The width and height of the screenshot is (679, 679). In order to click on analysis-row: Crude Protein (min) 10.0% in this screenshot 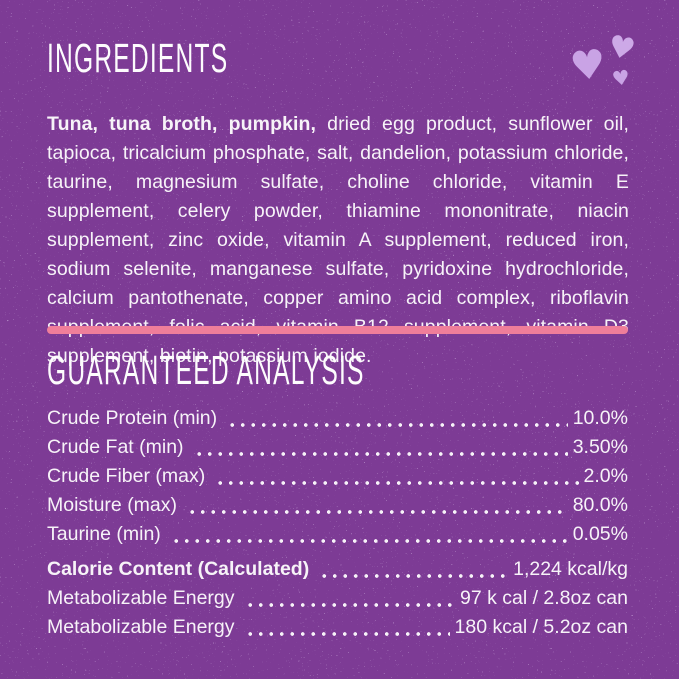, I will do `click(337, 418)`.